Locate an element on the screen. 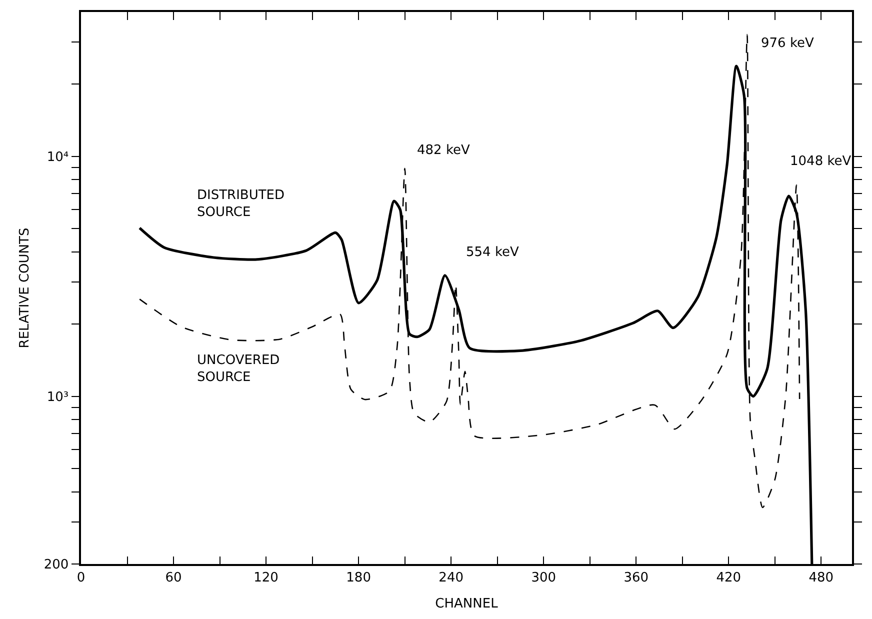 The image size is (872, 619). annotation: 554 keV is located at coordinates (493, 252).